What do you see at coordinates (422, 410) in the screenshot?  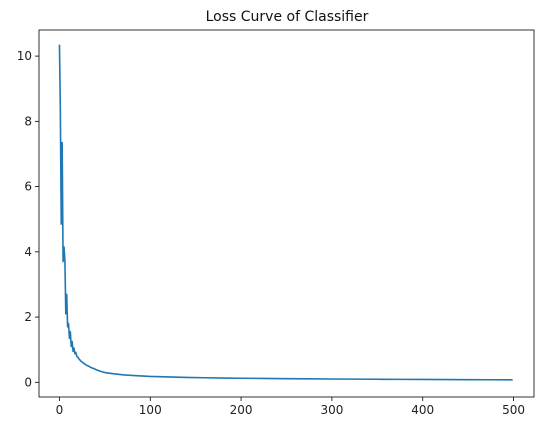 I see `x-tick-label: 400` at bounding box center [422, 410].